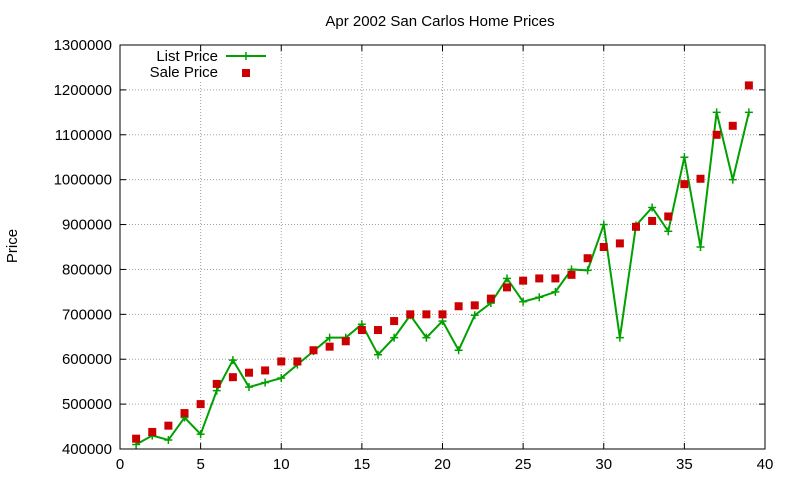 The width and height of the screenshot is (800, 485). Describe the element at coordinates (442, 464) in the screenshot. I see `x-tick-label: 20` at that location.